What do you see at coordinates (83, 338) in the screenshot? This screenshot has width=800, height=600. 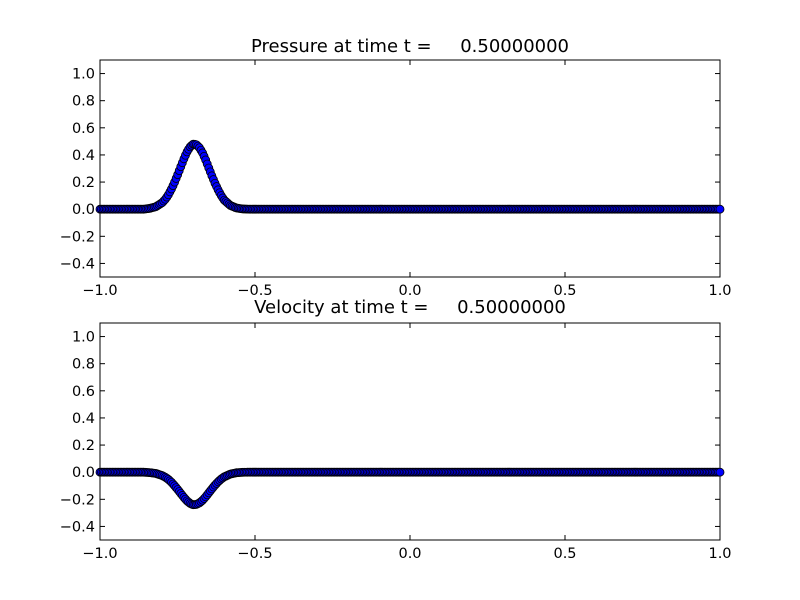 I see `velocity-ytick-label: 1.0` at bounding box center [83, 338].